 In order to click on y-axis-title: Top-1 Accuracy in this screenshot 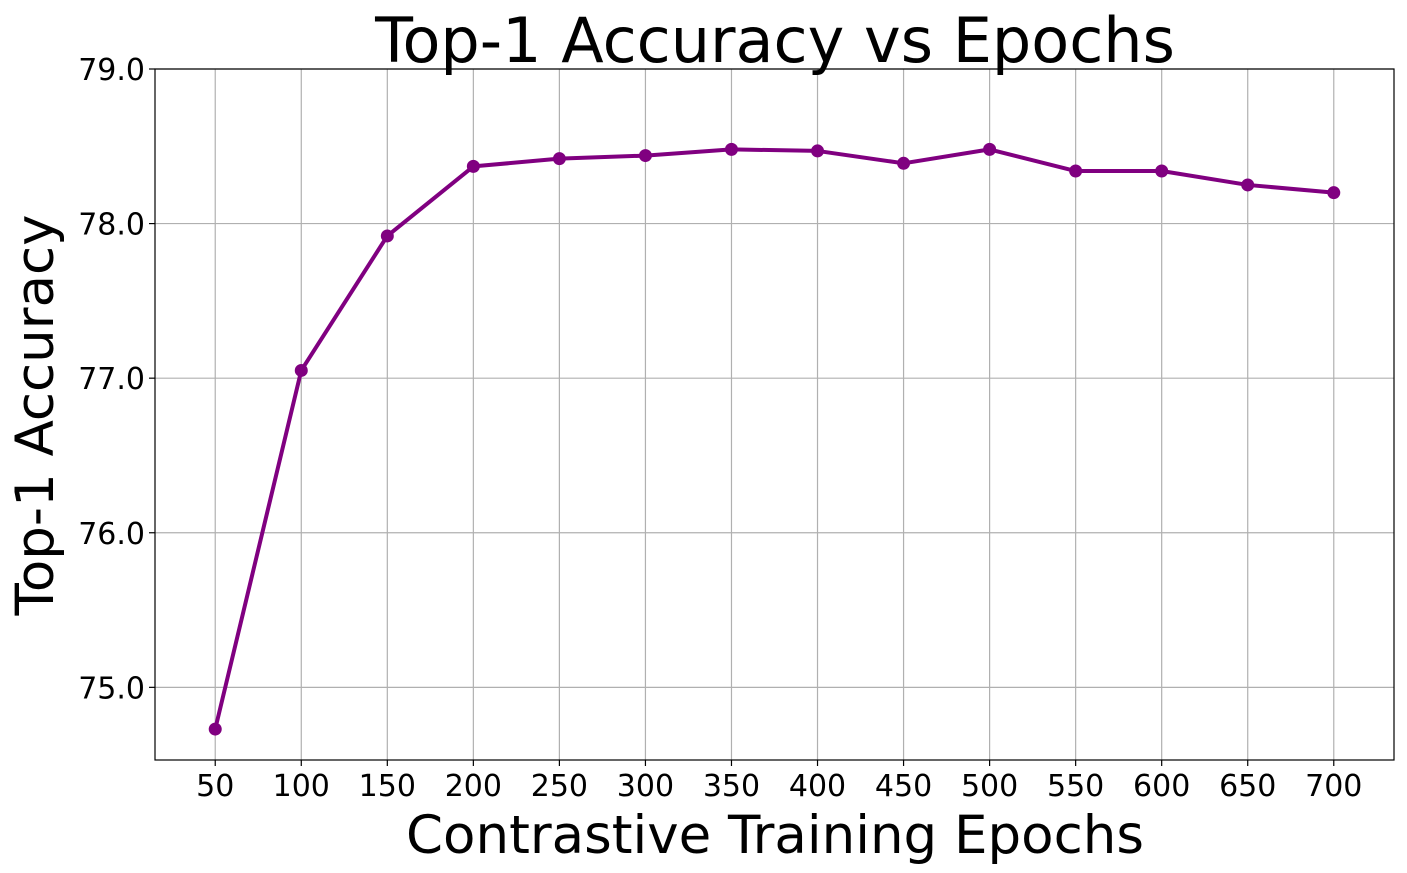, I will do `click(35, 415)`.